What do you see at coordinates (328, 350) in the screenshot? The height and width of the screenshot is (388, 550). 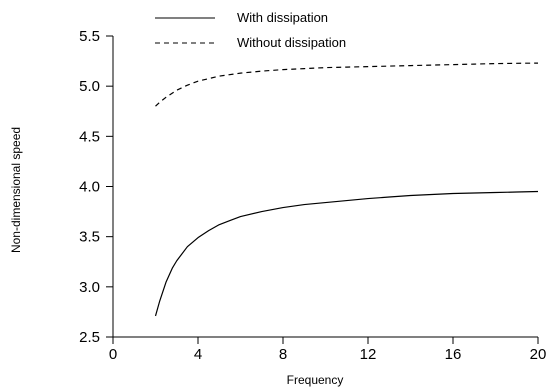 I see `x-ticks: 0 4 8 12 16 20` at bounding box center [328, 350].